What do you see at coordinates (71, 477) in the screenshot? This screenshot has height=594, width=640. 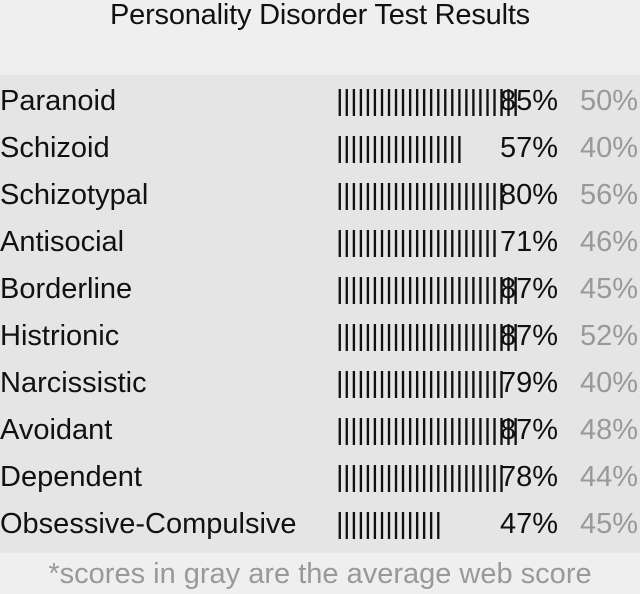 I see `result-label: Dependent` at bounding box center [71, 477].